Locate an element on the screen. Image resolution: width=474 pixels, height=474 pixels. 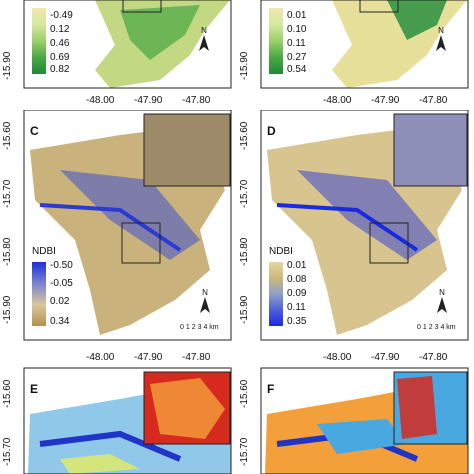
legend-d: NDBI 0.01 0.08 0.09 0.11 0.35 is located at coordinates (287, 286).